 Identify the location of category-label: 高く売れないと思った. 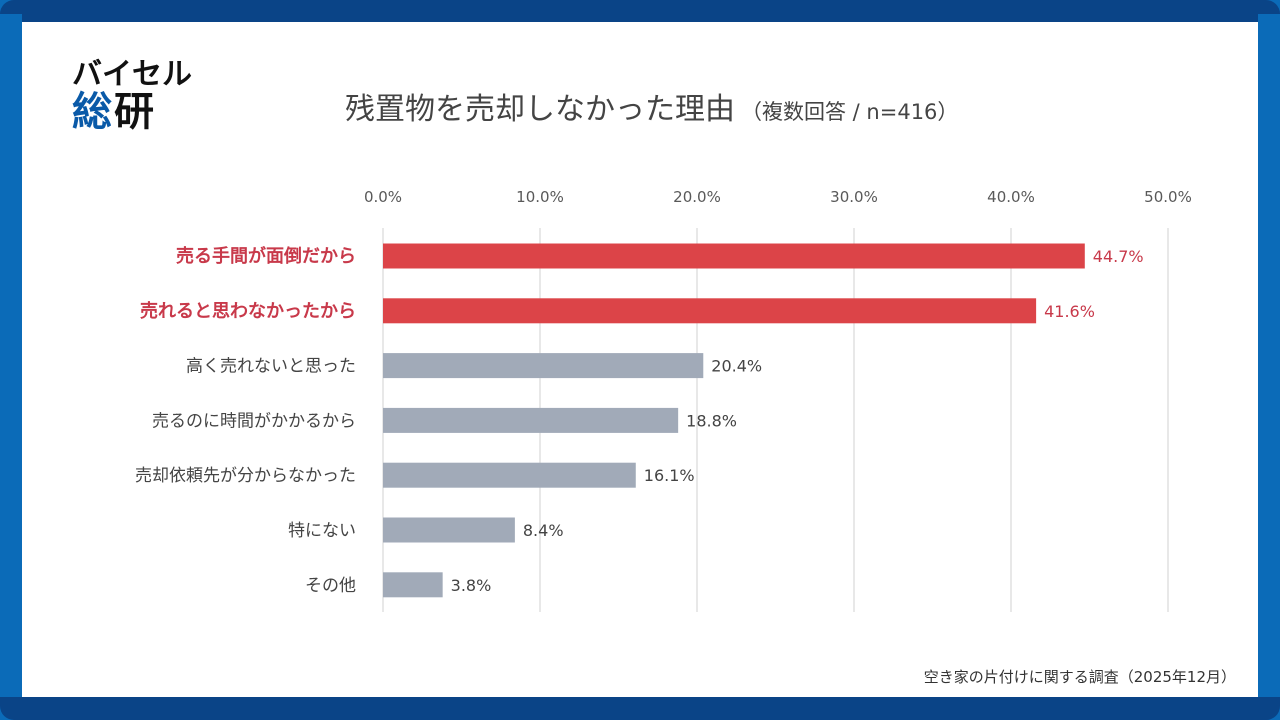
(271, 367).